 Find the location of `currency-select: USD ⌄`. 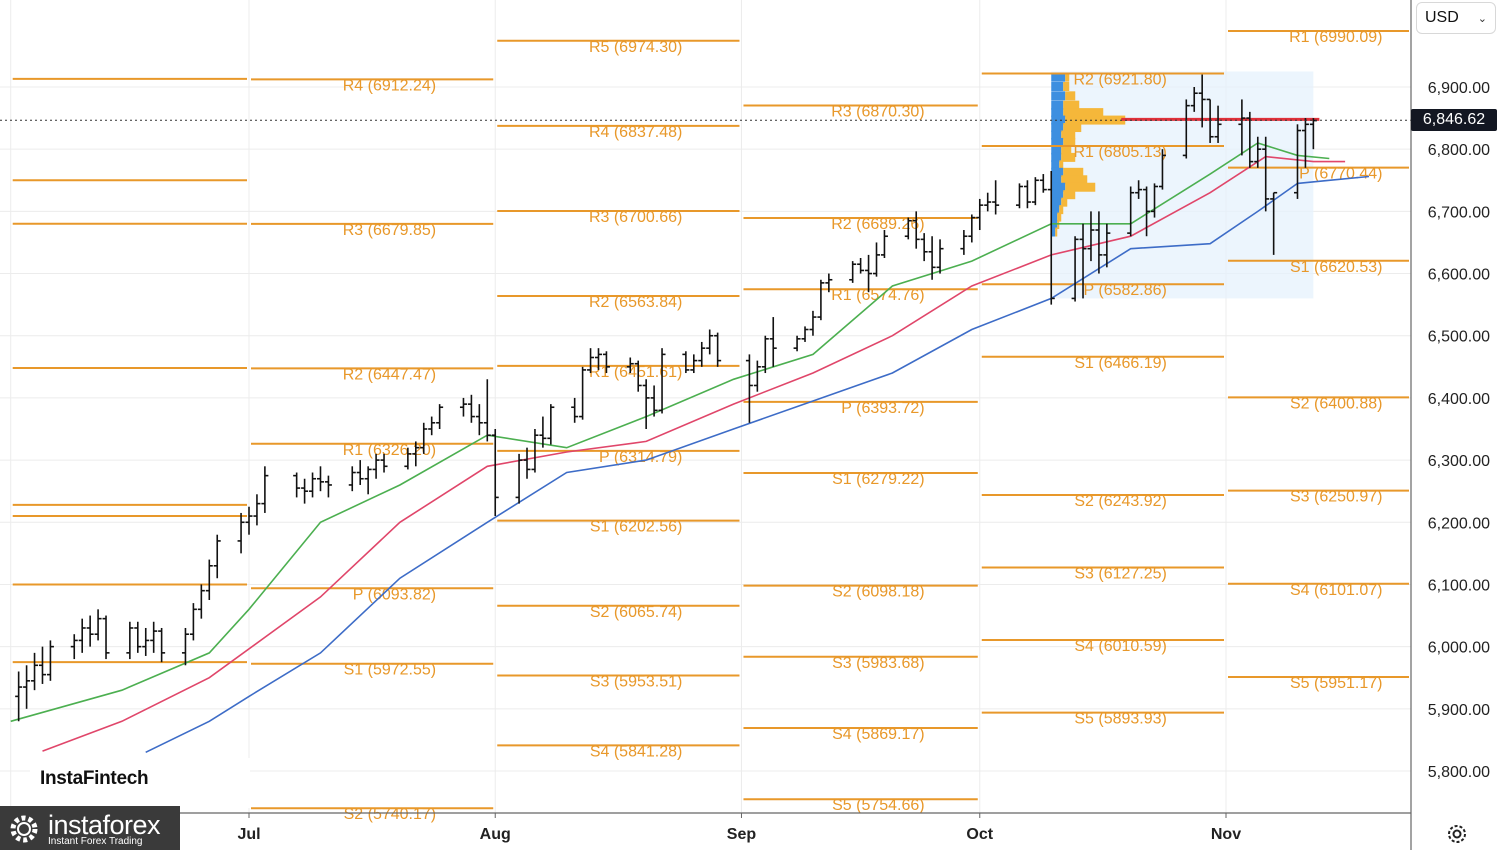

currency-select: USD ⌄ is located at coordinates (1456, 18).